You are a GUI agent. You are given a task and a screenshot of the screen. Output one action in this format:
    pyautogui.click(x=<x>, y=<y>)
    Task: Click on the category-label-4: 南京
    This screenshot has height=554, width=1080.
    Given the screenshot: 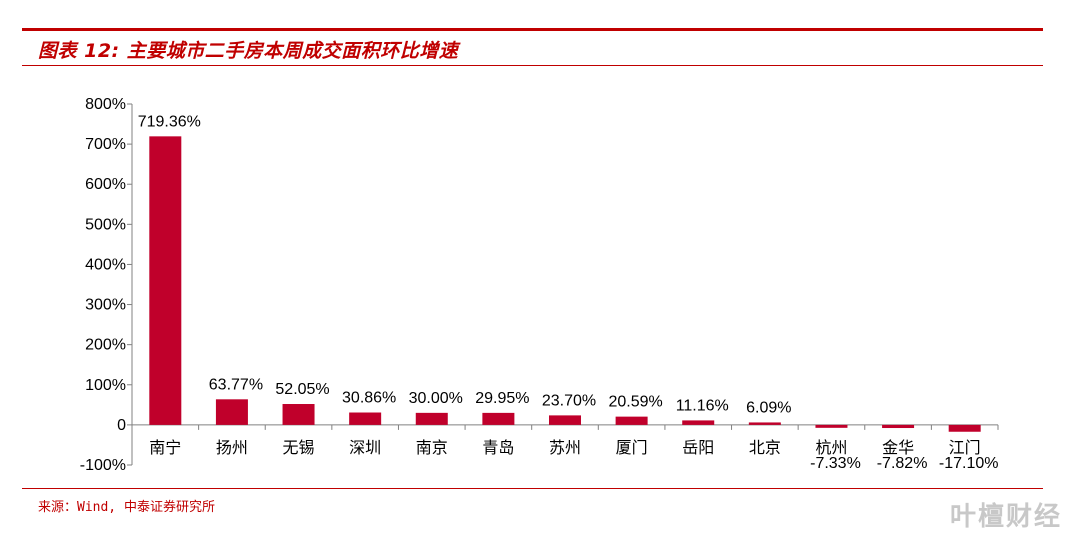 What is the action you would take?
    pyautogui.click(x=432, y=447)
    